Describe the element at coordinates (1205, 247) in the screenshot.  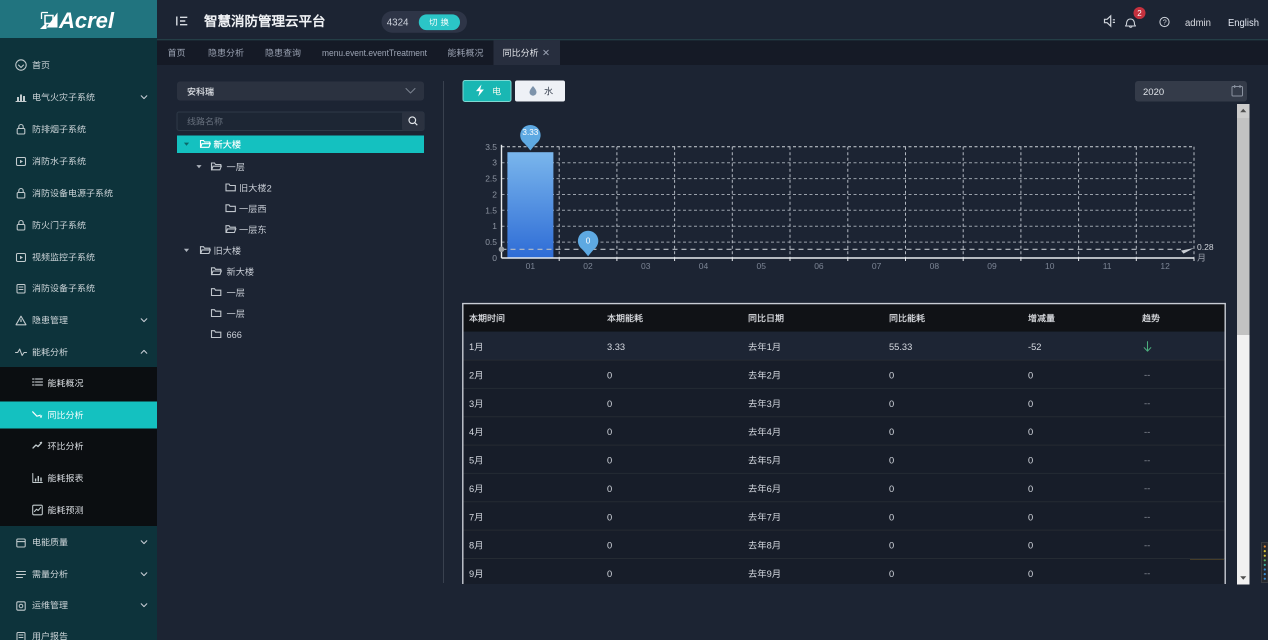
I see `svg-text: 0.28` at that location.